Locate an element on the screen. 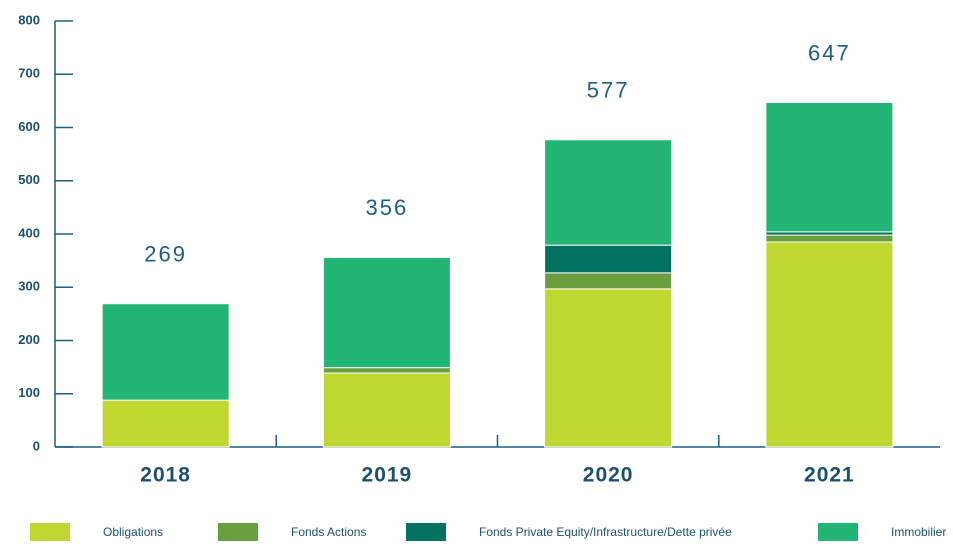 This screenshot has height=549, width=953. y-tick-label: 400 is located at coordinates (29, 232).